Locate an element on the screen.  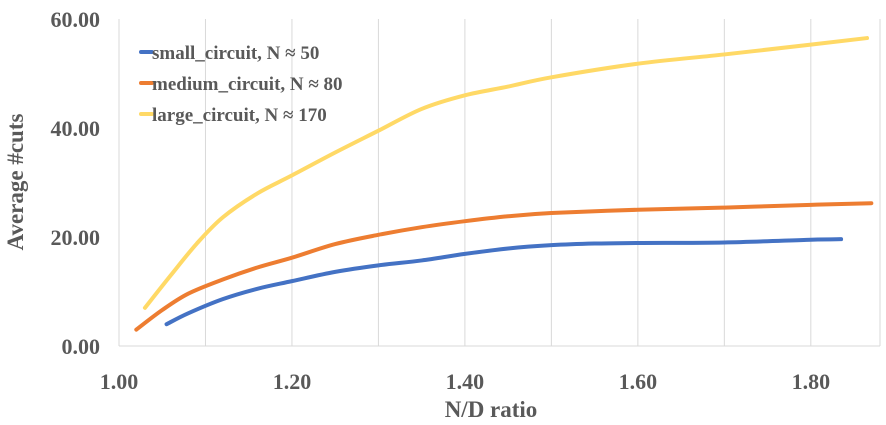
x-tick-label: 1.60 is located at coordinates (638, 381).